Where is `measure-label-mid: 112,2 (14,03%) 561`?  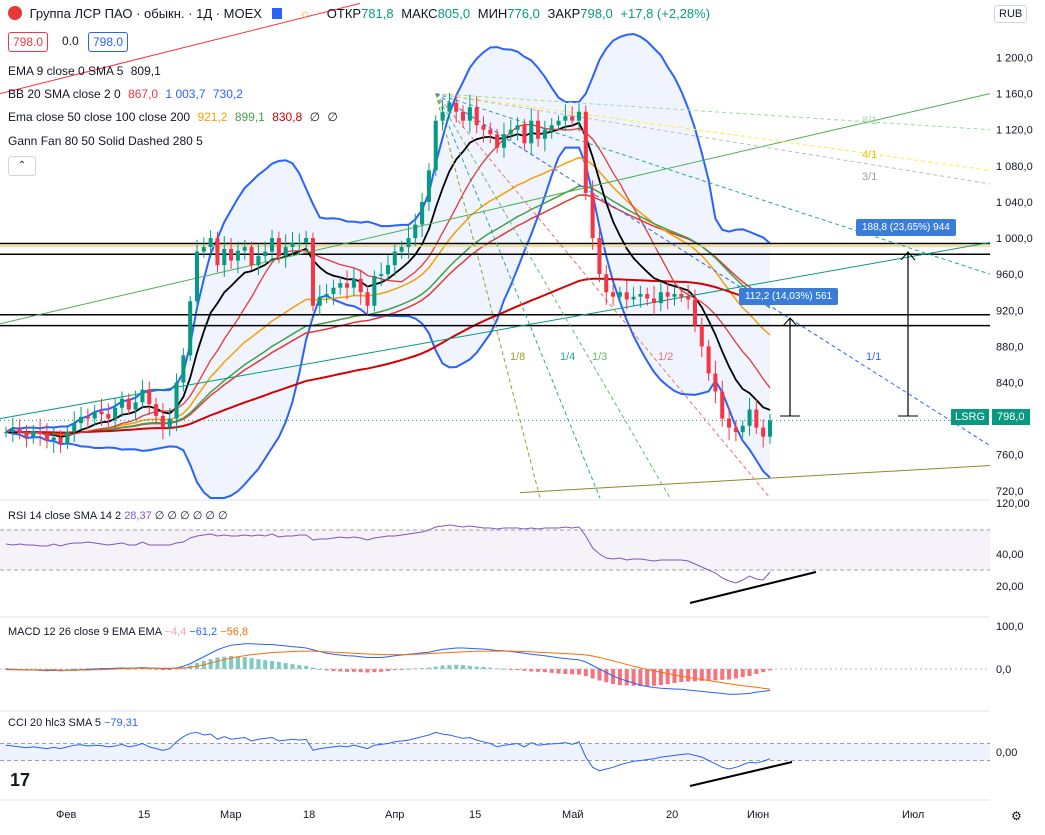
measure-label-mid: 112,2 (14,03%) 561 is located at coordinates (789, 296).